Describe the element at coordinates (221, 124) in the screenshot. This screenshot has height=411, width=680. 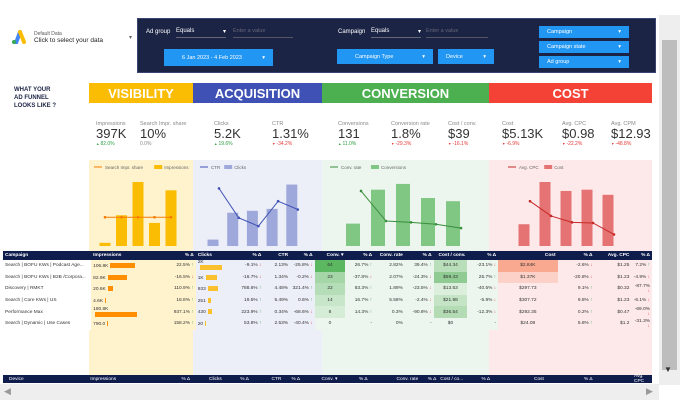
I see `kpi-label: Clicks` at that location.